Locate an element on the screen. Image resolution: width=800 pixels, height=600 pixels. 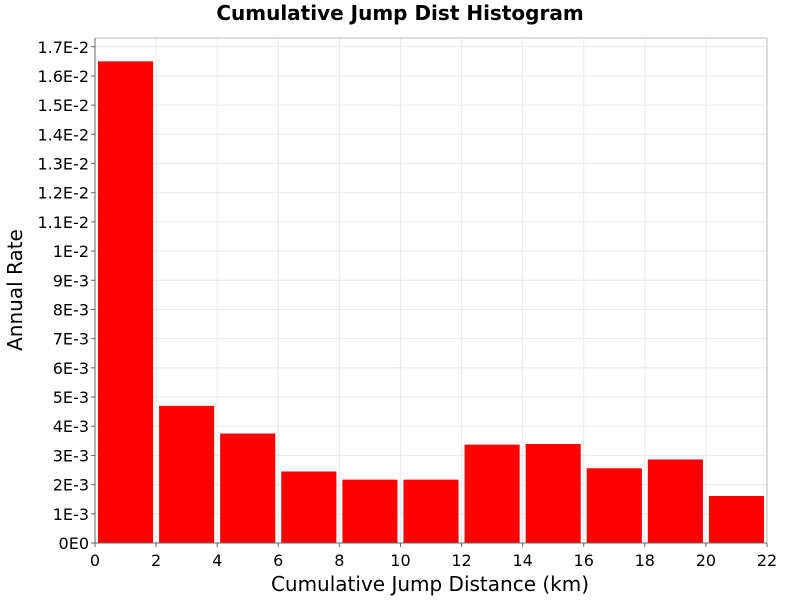
x-tick-label: 0 is located at coordinates (95, 560).